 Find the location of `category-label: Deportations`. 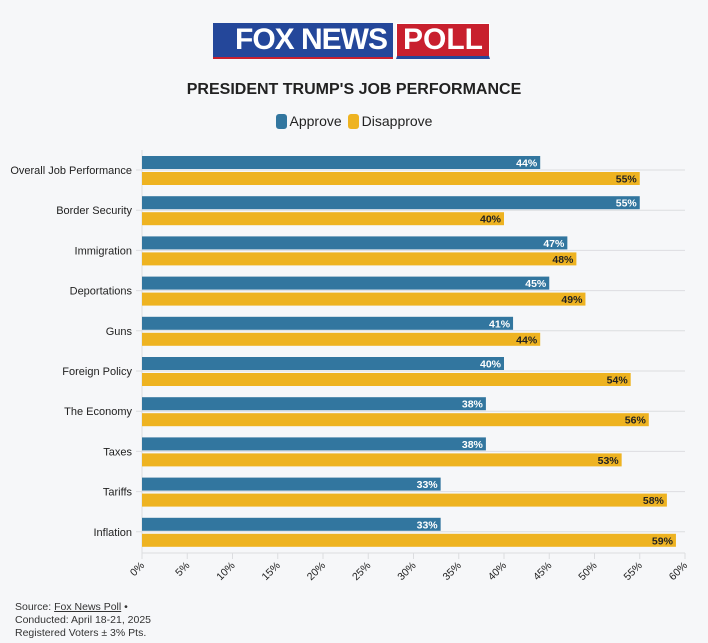

category-label: Deportations is located at coordinates (101, 292).